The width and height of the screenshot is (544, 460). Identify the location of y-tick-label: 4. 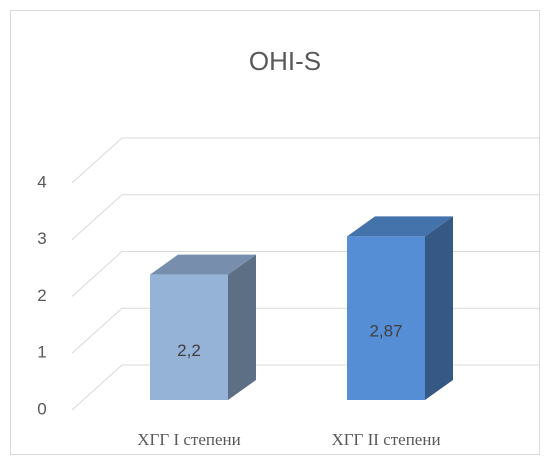
(41, 181).